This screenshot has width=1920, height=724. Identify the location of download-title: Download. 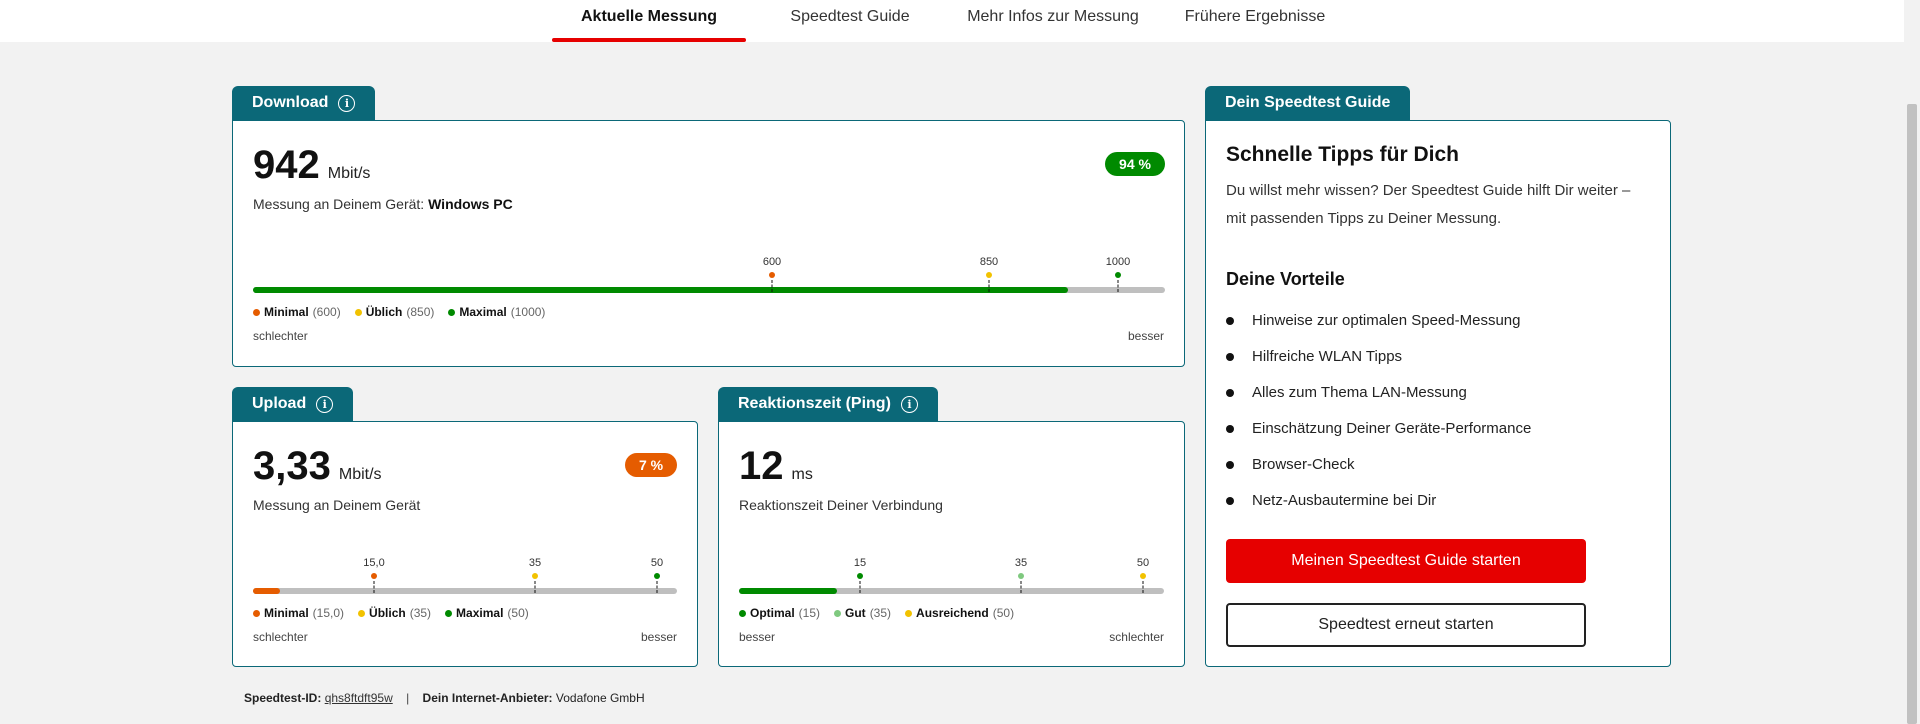
(290, 102).